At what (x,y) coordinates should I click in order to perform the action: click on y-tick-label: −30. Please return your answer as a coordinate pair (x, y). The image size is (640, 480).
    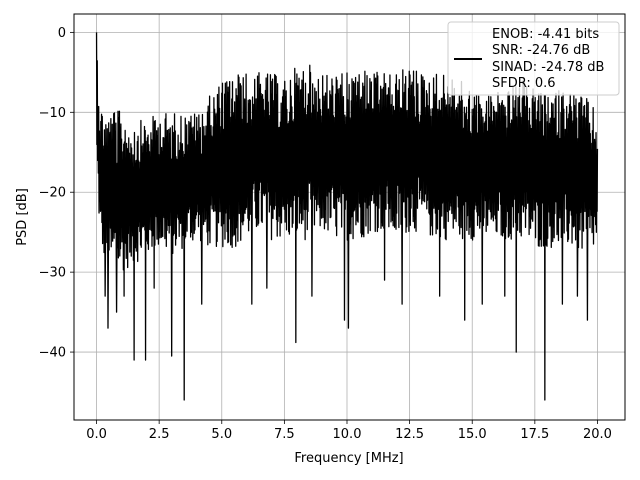
    Looking at the image, I should click on (52, 273).